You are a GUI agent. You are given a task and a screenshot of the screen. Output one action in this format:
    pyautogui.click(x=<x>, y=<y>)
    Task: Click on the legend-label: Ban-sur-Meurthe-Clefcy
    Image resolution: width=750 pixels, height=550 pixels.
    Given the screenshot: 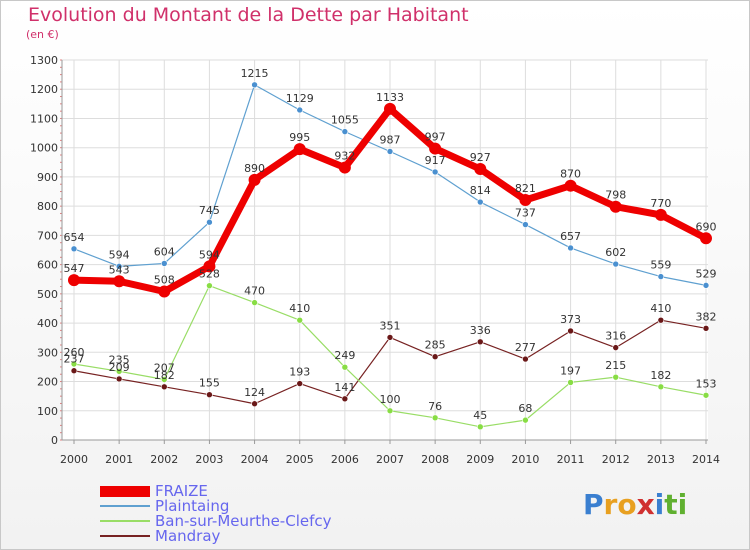 What is the action you would take?
    pyautogui.click(x=243, y=521)
    